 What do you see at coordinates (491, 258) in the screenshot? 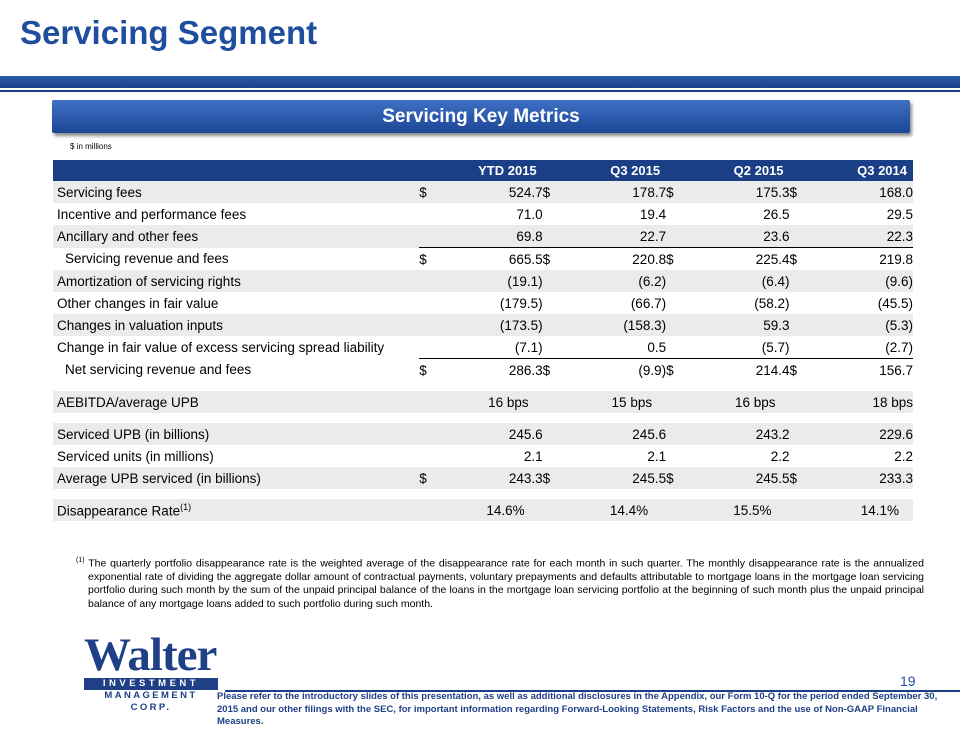
I see `cell-value: 665.5` at bounding box center [491, 258].